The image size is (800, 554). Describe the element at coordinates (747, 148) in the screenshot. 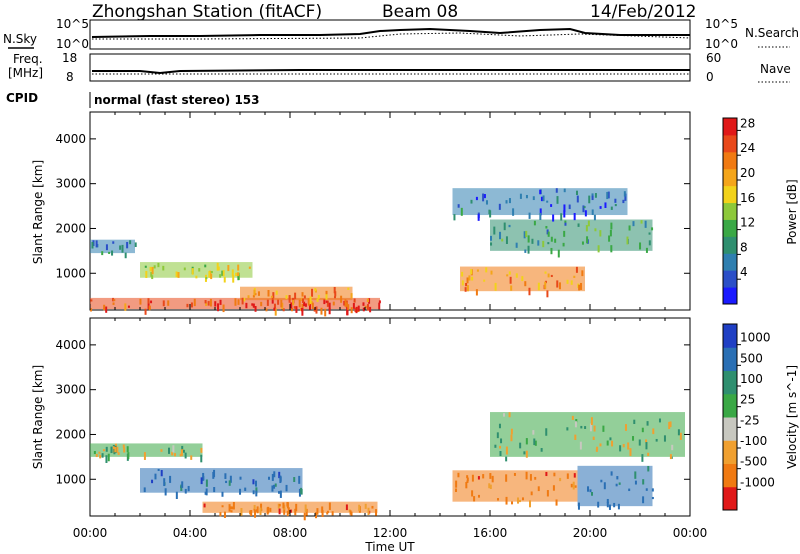

I see `power-colorbar-tick-label: 24` at that location.